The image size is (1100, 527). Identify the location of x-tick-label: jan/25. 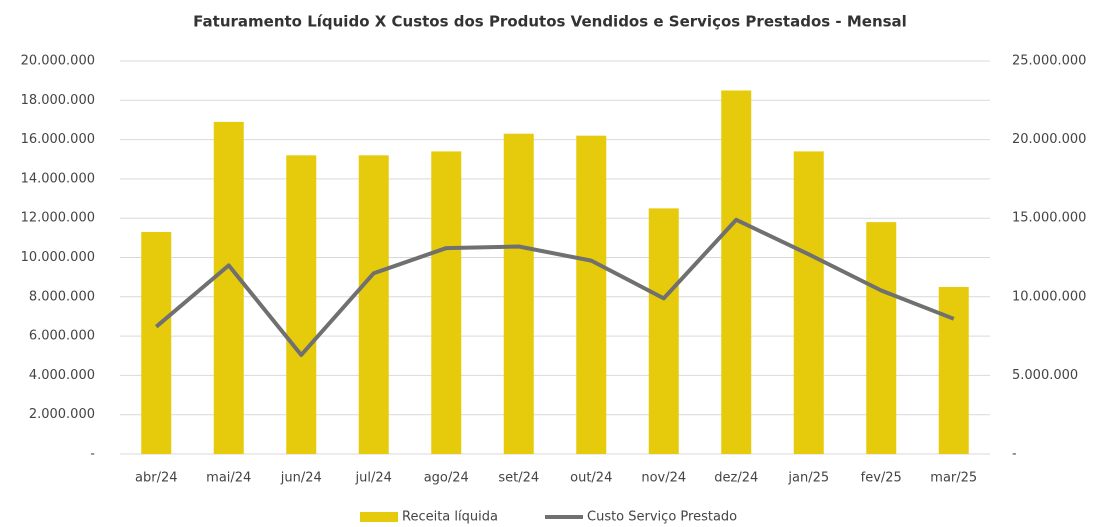
(808, 478).